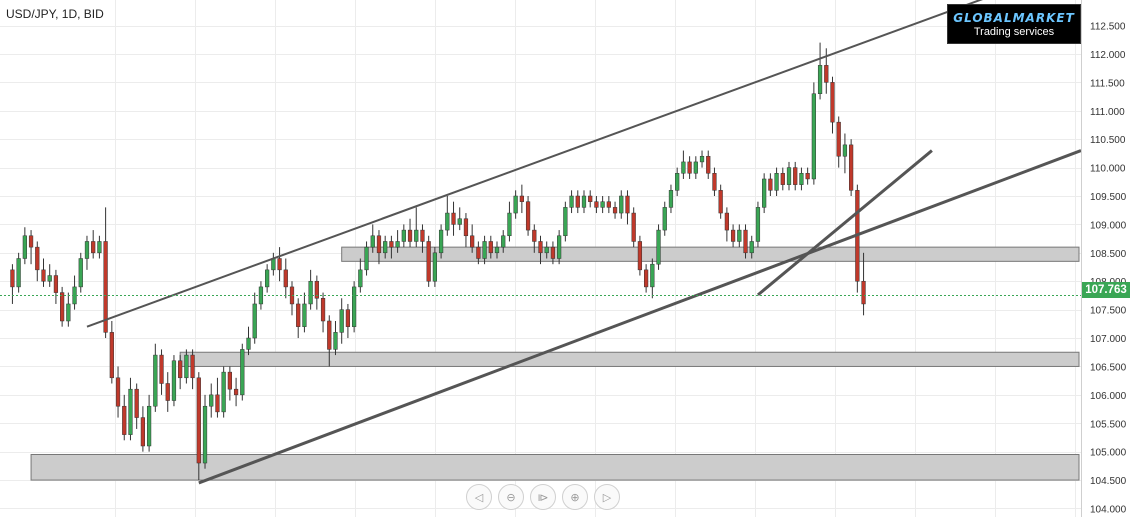 The width and height of the screenshot is (1133, 517). I want to click on logo-tagline: Trading services, so click(1014, 32).